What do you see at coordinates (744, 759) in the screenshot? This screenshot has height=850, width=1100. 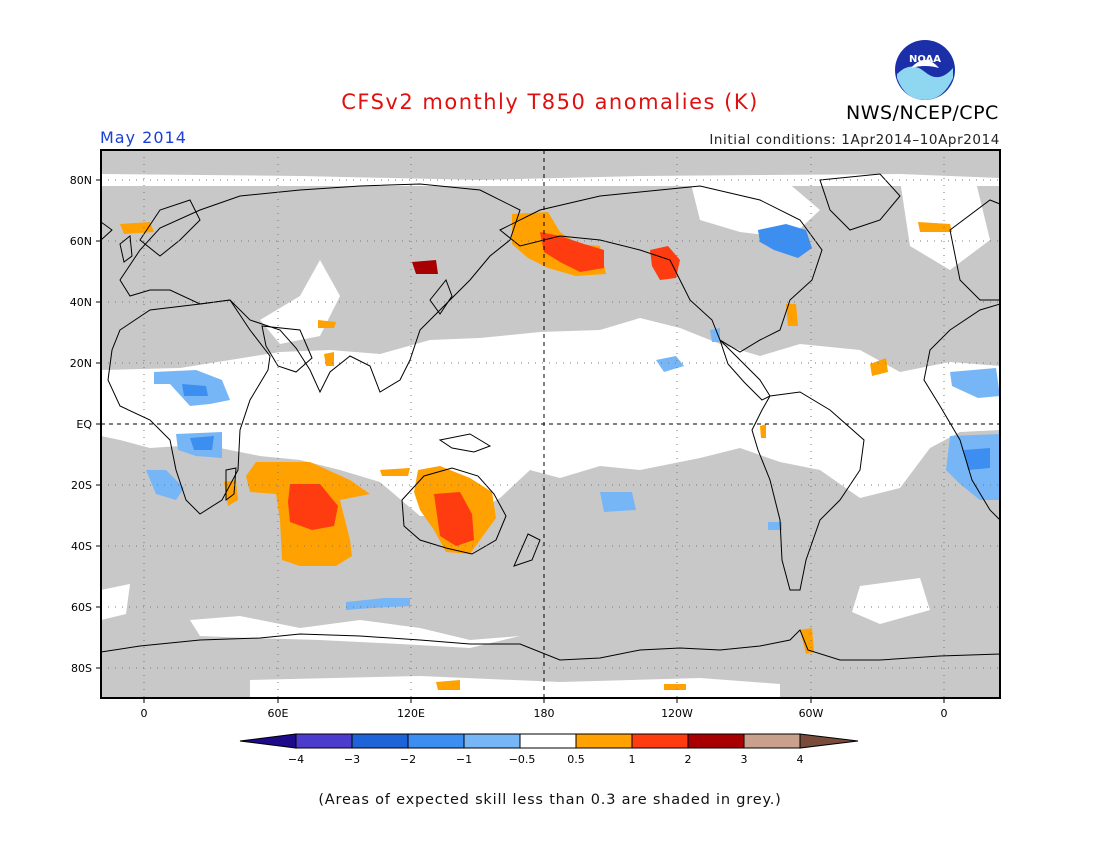 I see `colorbar-tick-label: 3` at bounding box center [744, 759].